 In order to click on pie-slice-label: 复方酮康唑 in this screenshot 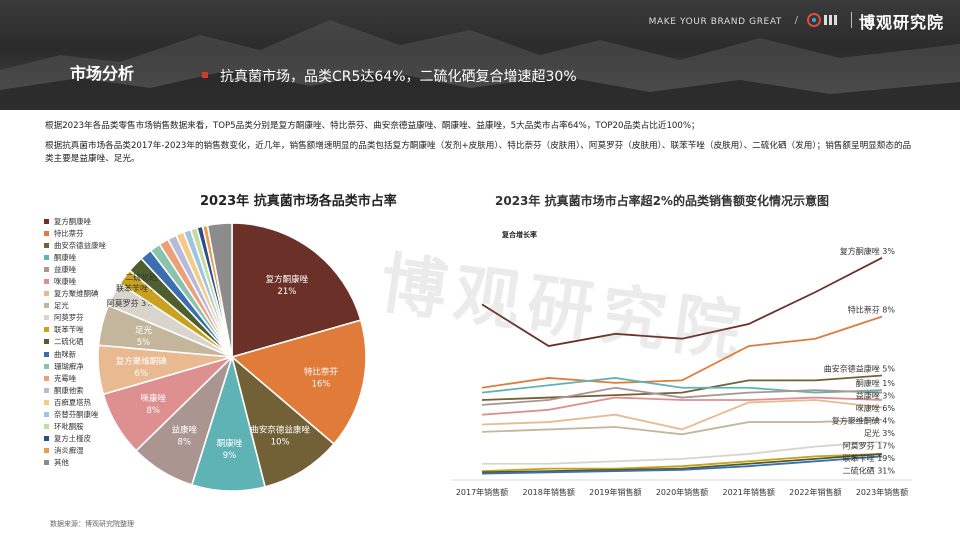, I will do `click(287, 279)`.